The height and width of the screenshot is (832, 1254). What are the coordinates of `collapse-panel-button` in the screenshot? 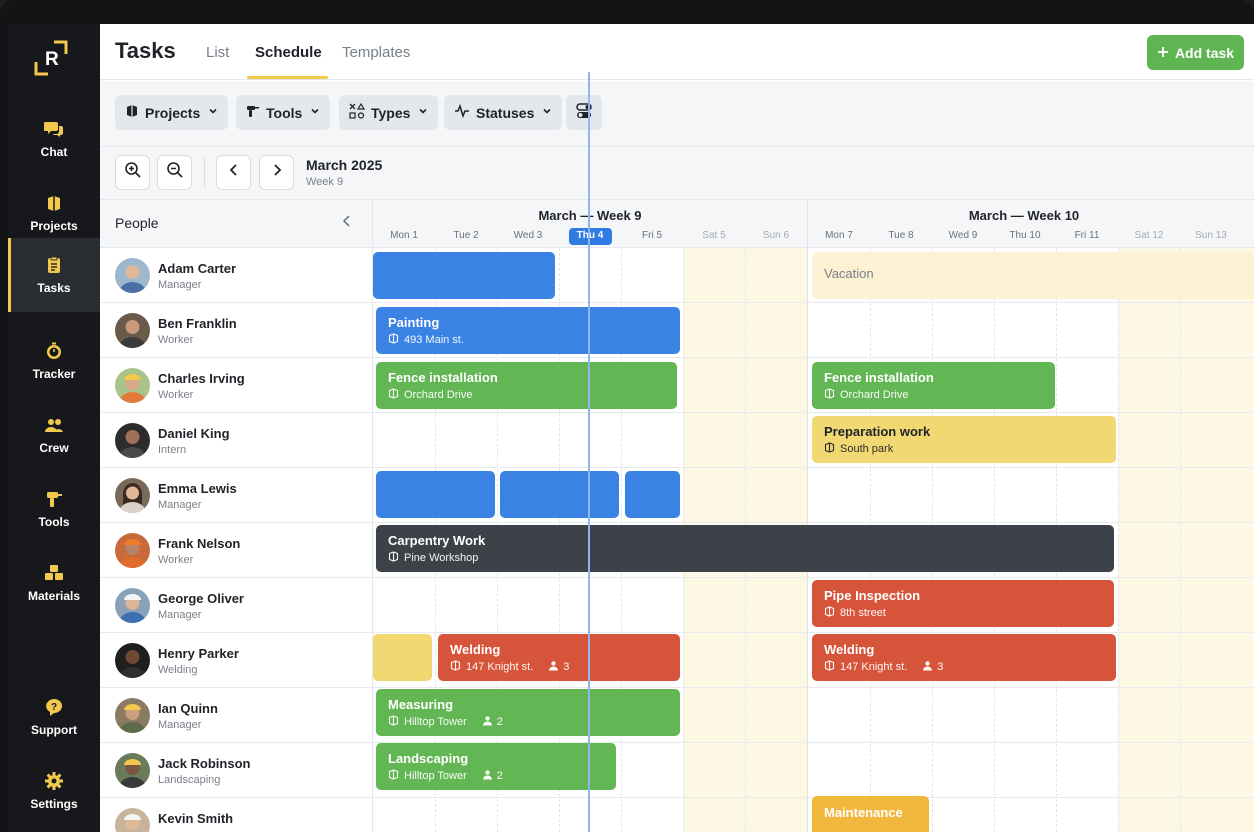 It's located at (347, 223).